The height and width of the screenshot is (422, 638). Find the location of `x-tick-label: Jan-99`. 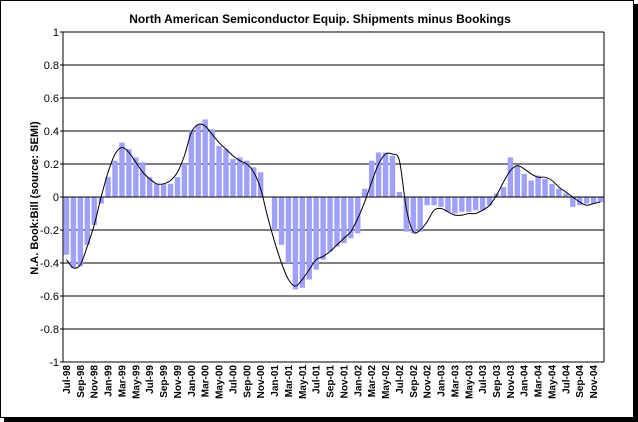

x-tick-label: Jan-99 is located at coordinates (109, 381).